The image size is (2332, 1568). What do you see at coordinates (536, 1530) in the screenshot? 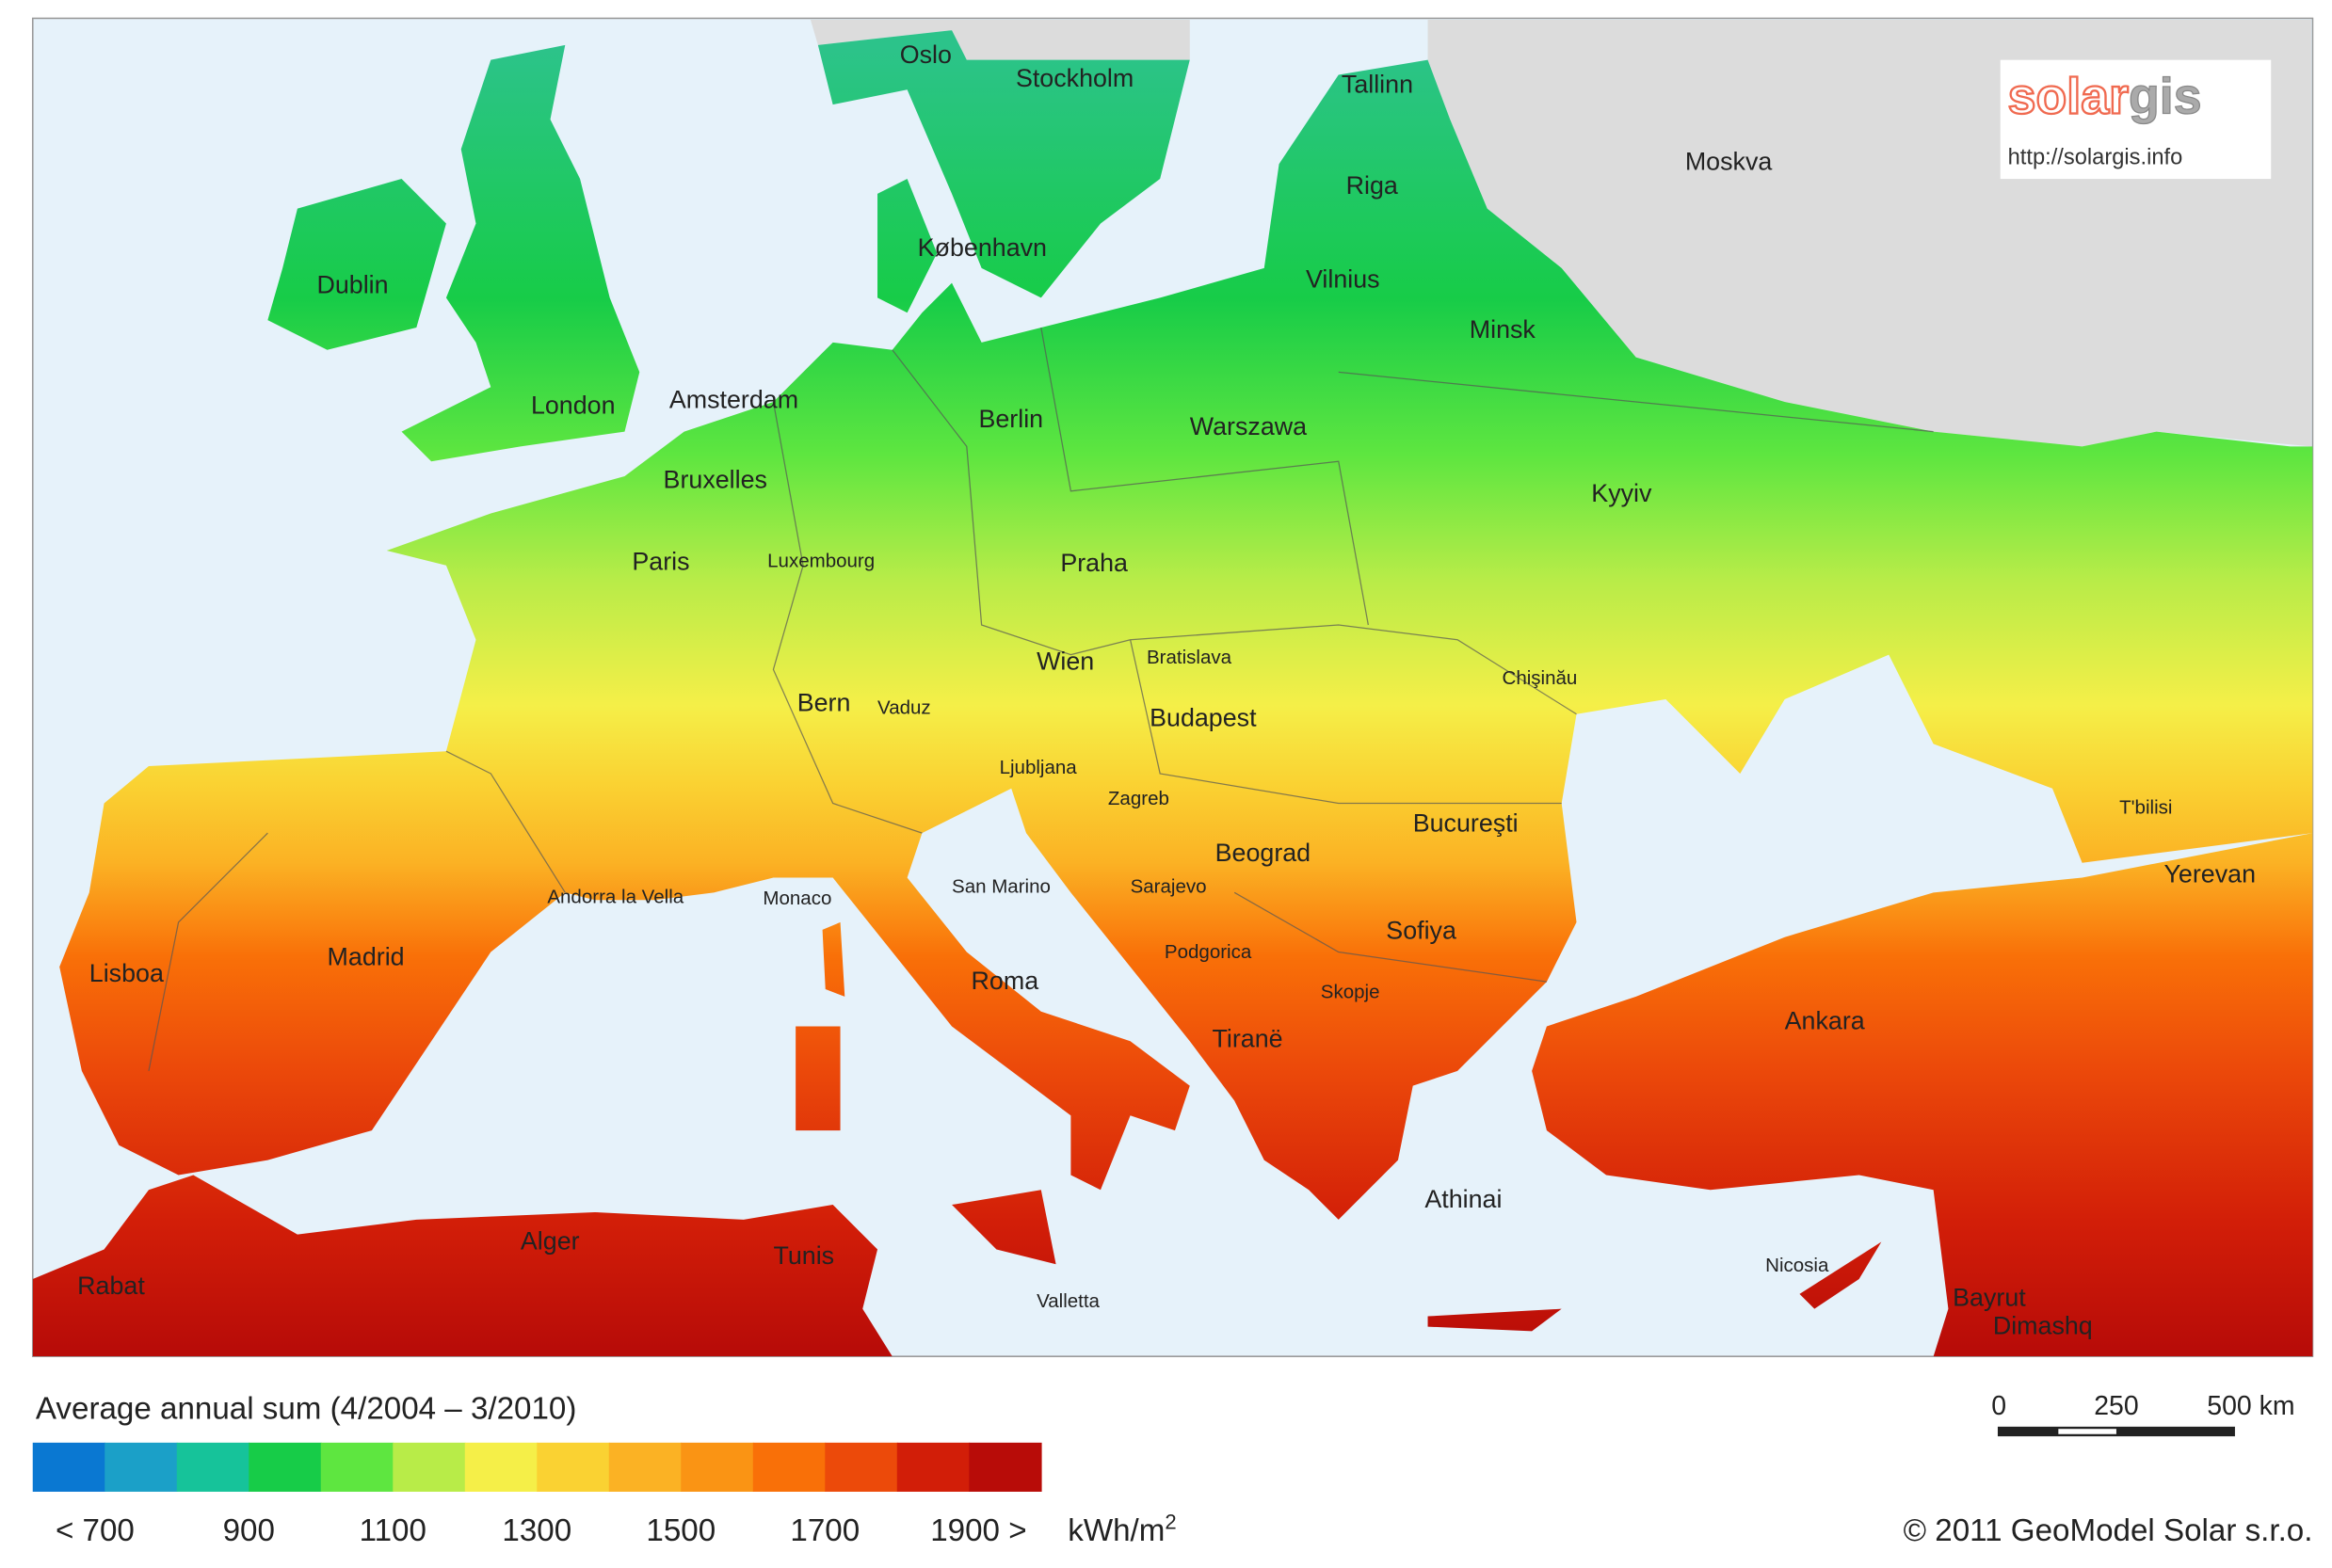
I see `legend-tick-label: 1300` at bounding box center [536, 1530].